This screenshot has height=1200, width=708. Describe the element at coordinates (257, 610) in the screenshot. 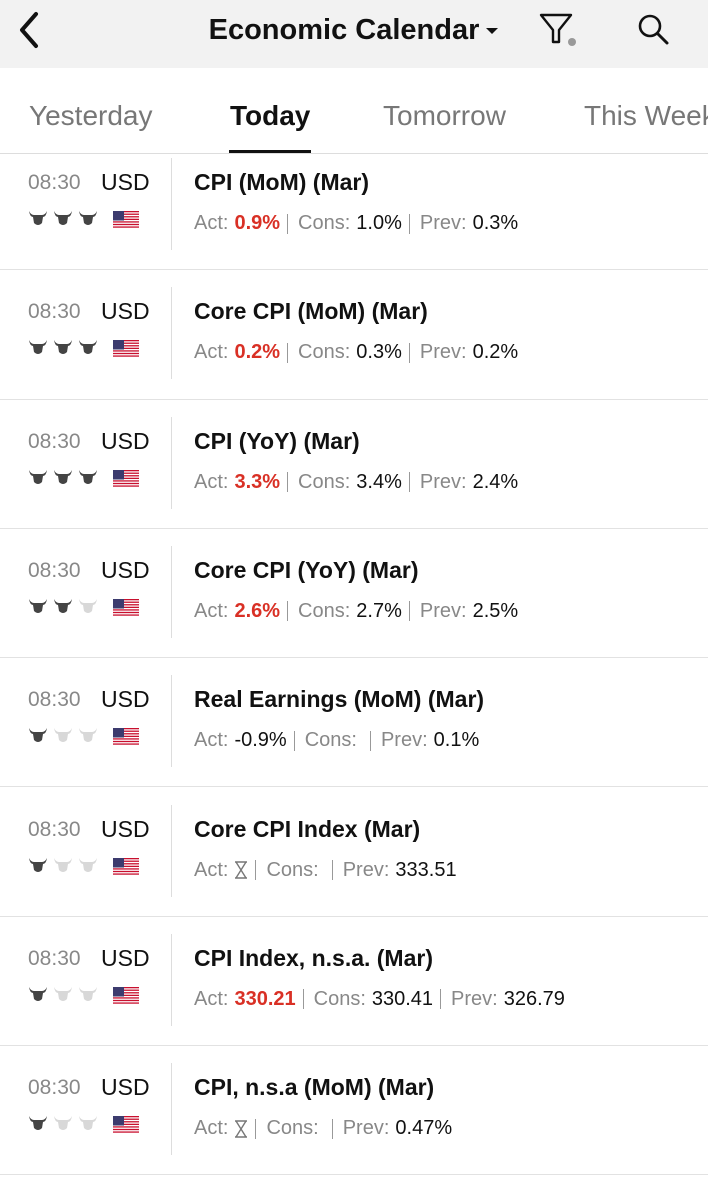

I see `actual-value: 2.6%` at that location.